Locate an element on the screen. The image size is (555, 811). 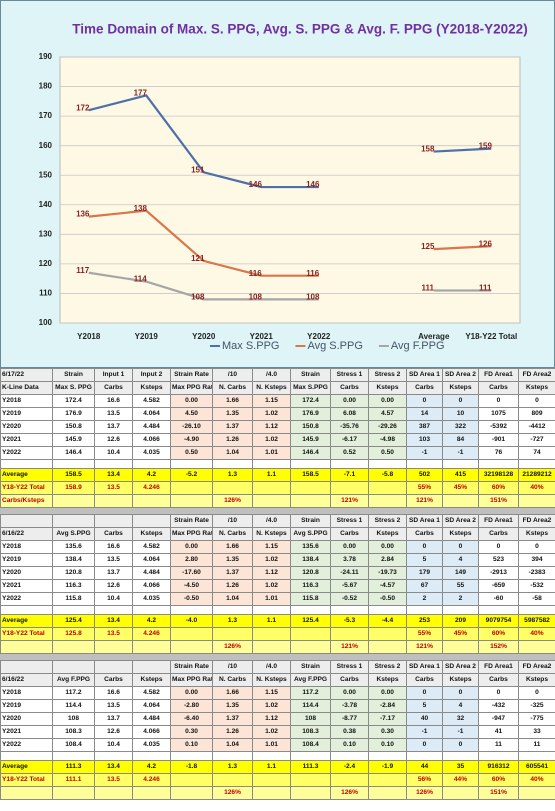
table-cell: 151% is located at coordinates (498, 793).